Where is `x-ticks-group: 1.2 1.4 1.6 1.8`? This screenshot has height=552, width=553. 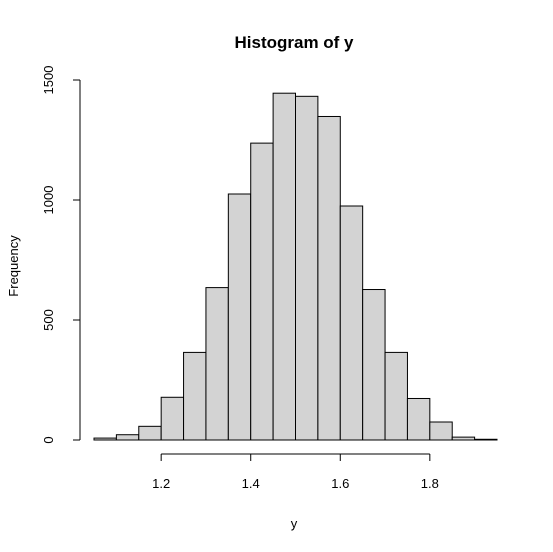 x-ticks-group: 1.2 1.4 1.6 1.8 is located at coordinates (295, 472).